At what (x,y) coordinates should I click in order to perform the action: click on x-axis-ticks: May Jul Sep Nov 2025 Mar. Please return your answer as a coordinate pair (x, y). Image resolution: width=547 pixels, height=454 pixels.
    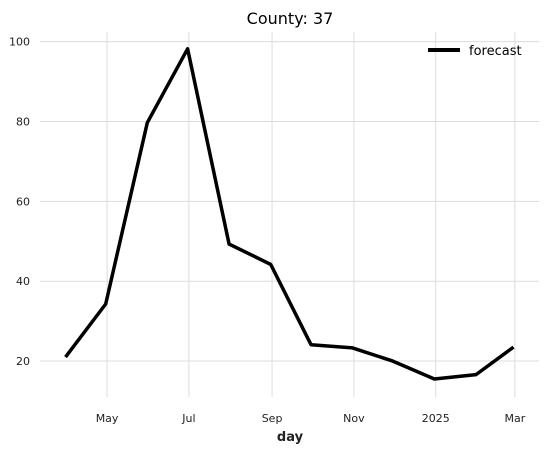
    Looking at the image, I should click on (311, 418).